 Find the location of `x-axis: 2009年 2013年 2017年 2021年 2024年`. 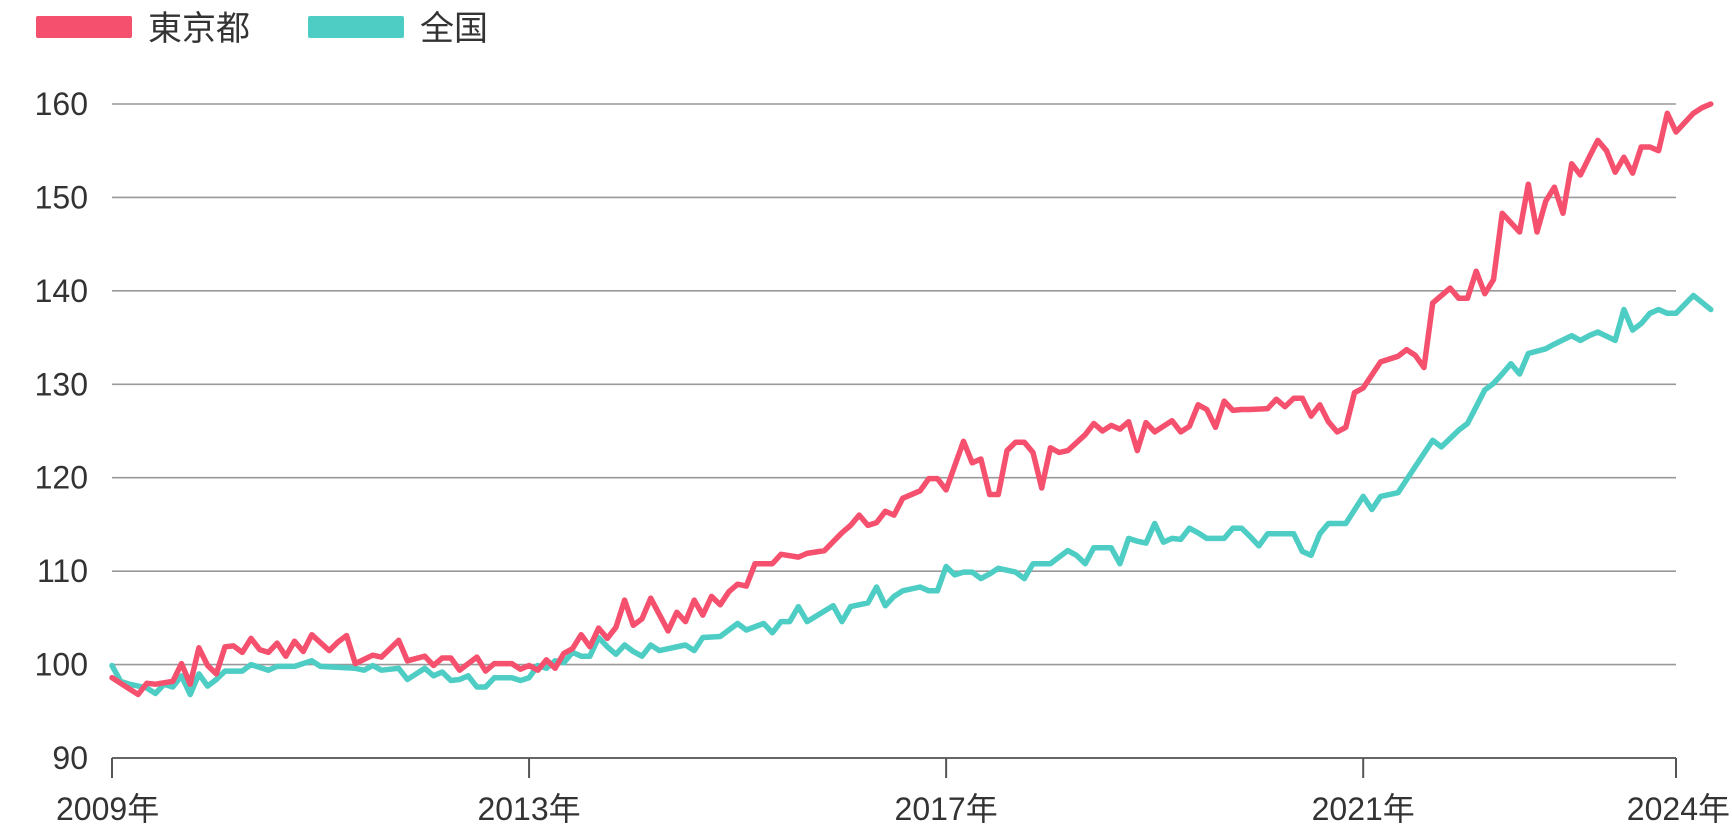

x-axis: 2009年 2013年 2017年 2021年 2024年 is located at coordinates (893, 792).